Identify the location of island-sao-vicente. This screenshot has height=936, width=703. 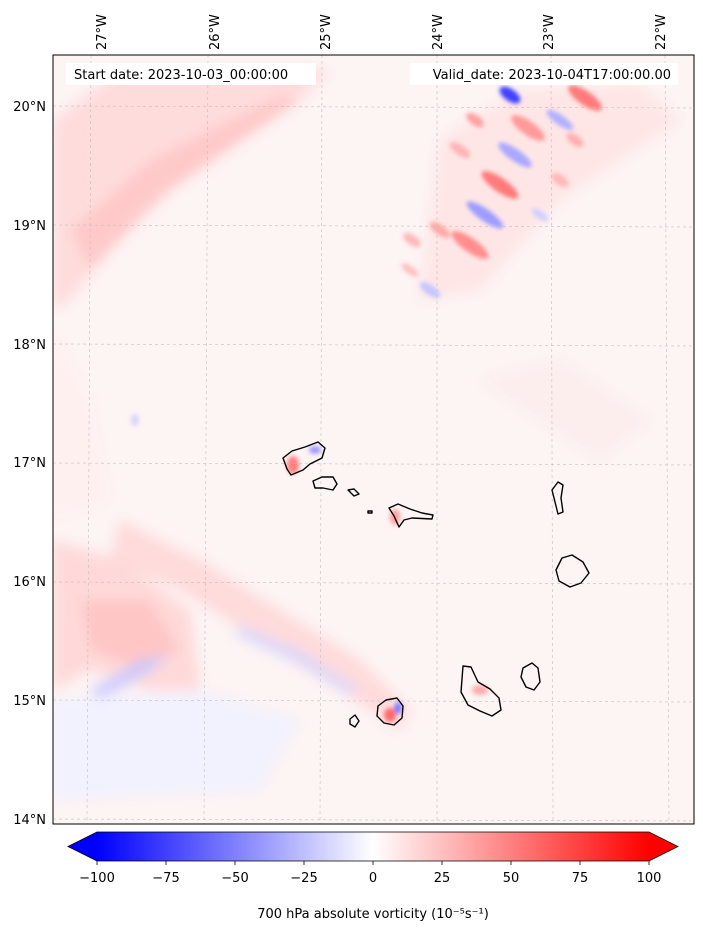
(325, 483).